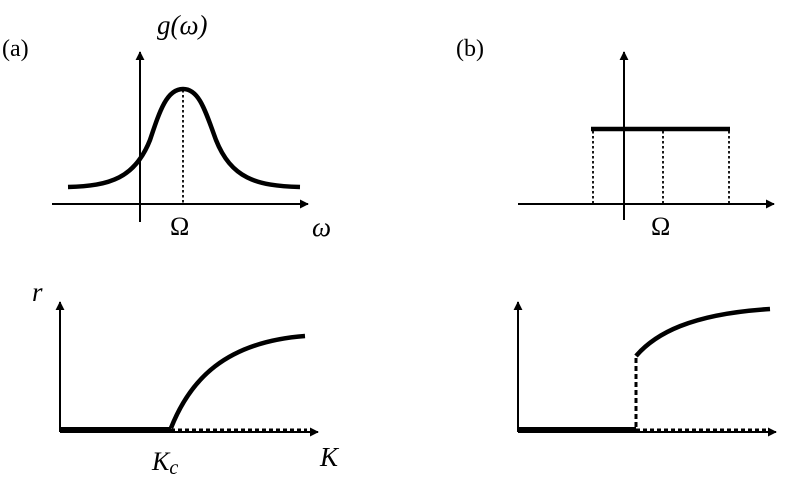 This screenshot has width=785, height=478. I want to click on critical-coupling-main: K, so click(161, 461).